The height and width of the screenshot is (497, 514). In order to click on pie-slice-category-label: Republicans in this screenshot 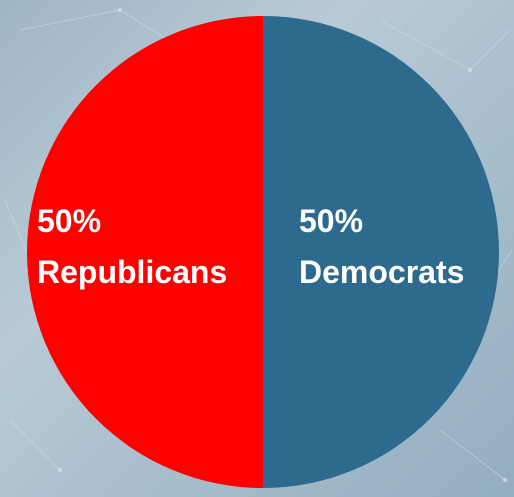, I will do `click(132, 272)`.